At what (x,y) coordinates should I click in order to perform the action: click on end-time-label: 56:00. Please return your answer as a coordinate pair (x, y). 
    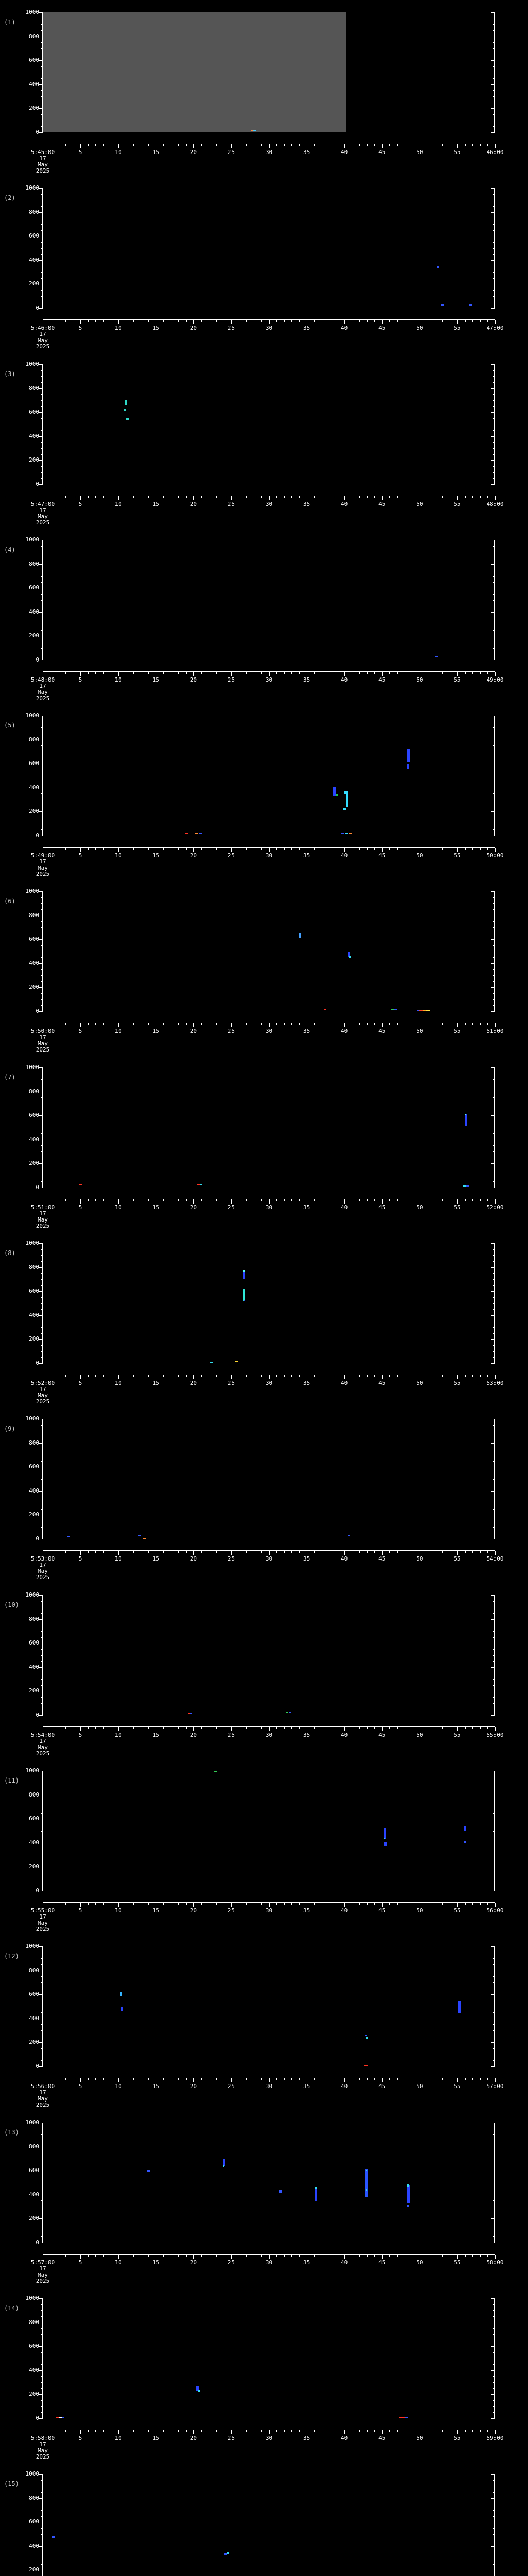
    Looking at the image, I should click on (495, 1910).